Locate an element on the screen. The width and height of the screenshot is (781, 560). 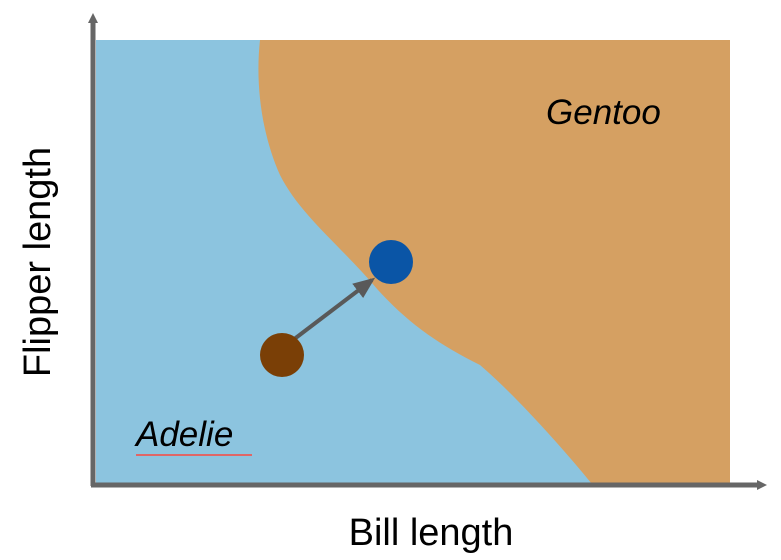
origin-point is located at coordinates (282, 355).